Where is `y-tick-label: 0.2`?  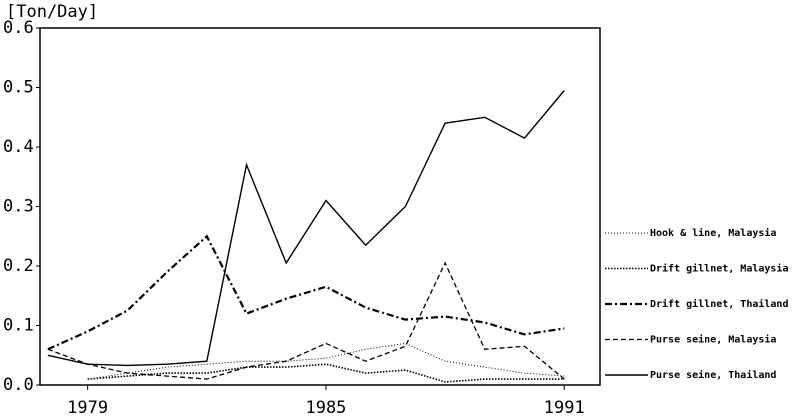 y-tick-label: 0.2 is located at coordinates (18, 266).